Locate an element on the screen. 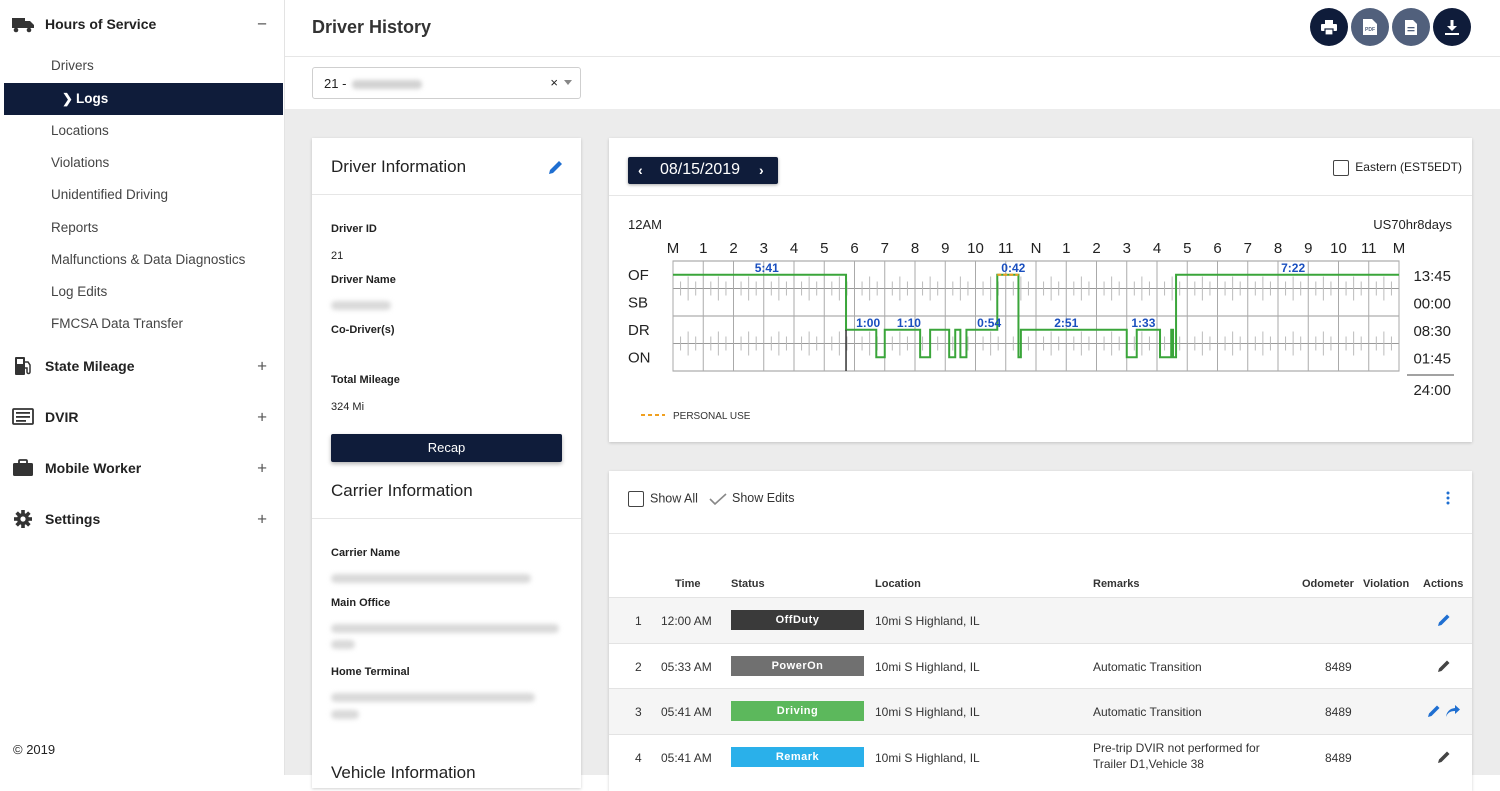 The image size is (1500, 791). hour-label: 5 is located at coordinates (824, 248).